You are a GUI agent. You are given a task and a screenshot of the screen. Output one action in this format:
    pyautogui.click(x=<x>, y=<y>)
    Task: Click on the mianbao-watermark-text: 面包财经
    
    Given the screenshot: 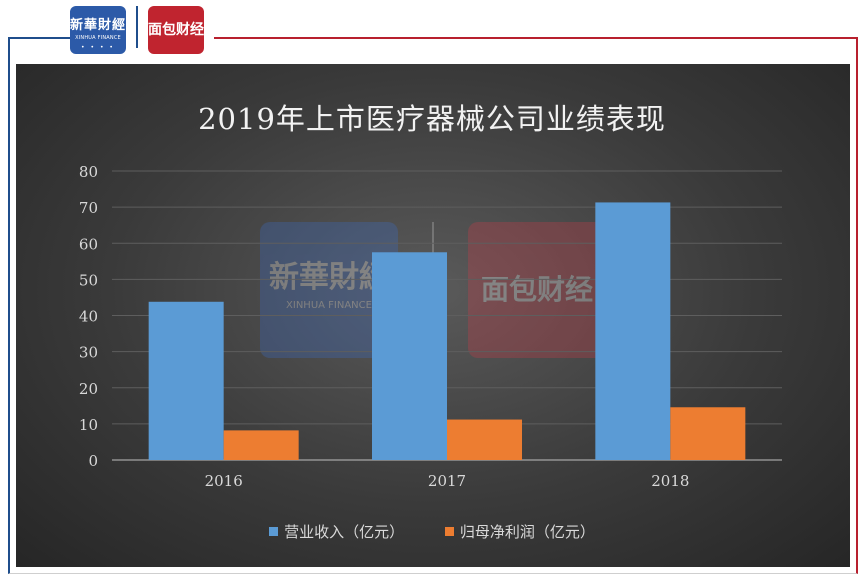 What is the action you would take?
    pyautogui.click(x=536, y=289)
    